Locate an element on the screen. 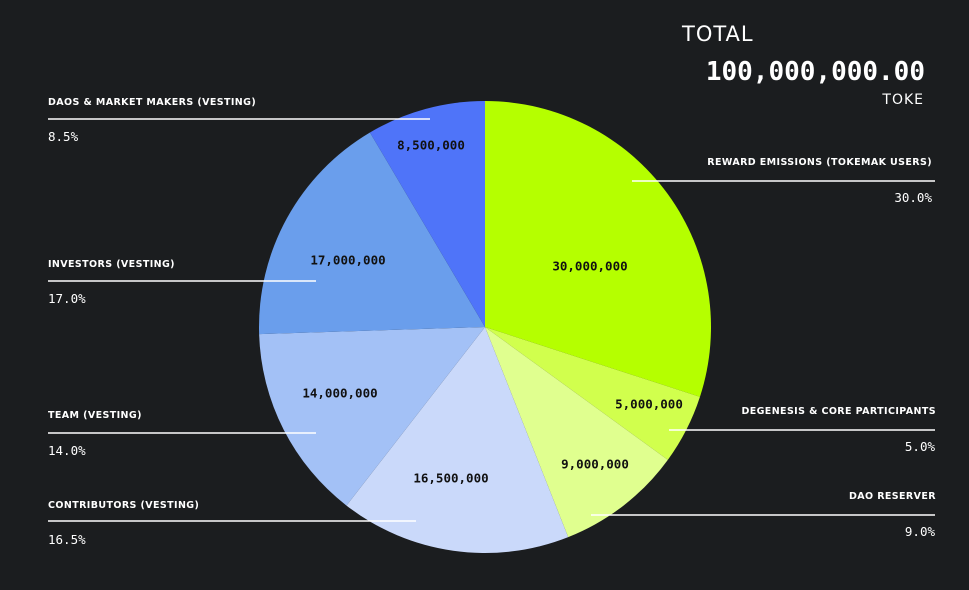 This screenshot has width=969, height=590. pie-slice-daos-mm is located at coordinates (427, 214).